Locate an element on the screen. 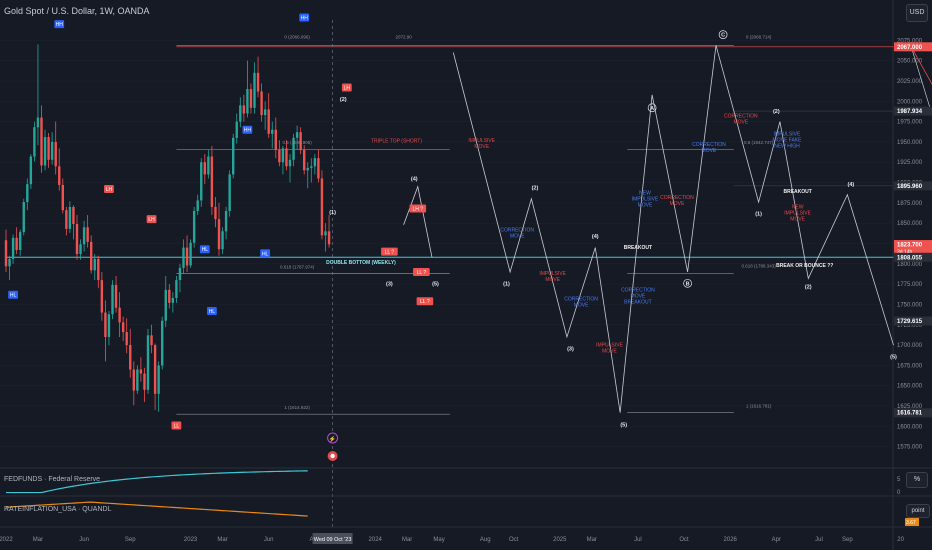 Image resolution: width=932 pixels, height=550 pixels. percent-scale-button: % is located at coordinates (917, 480).